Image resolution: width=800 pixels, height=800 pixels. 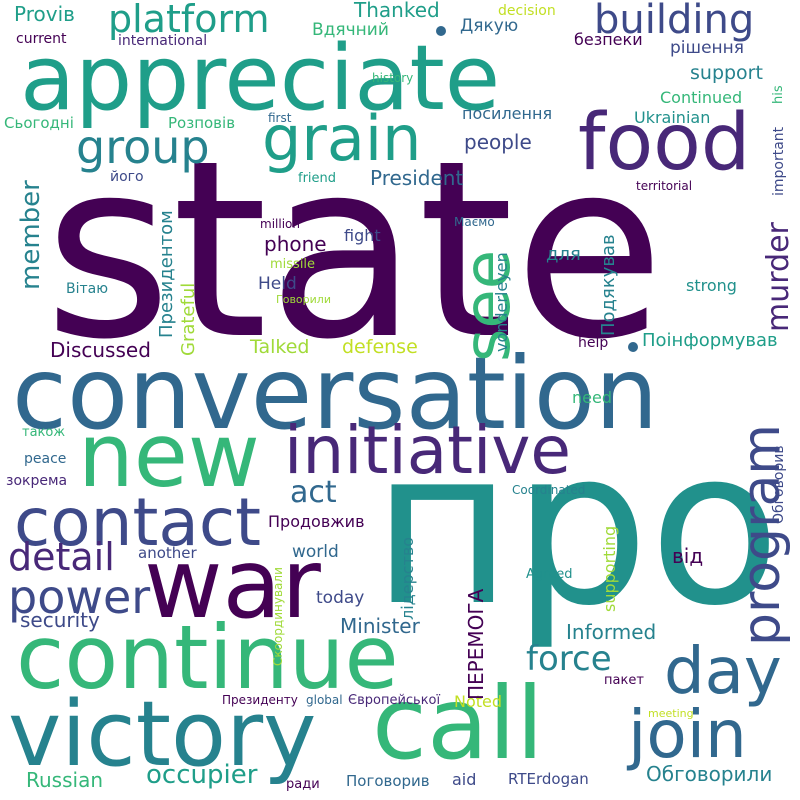 What do you see at coordinates (548, 779) in the screenshot?
I see `word: RTErdogan` at bounding box center [548, 779].